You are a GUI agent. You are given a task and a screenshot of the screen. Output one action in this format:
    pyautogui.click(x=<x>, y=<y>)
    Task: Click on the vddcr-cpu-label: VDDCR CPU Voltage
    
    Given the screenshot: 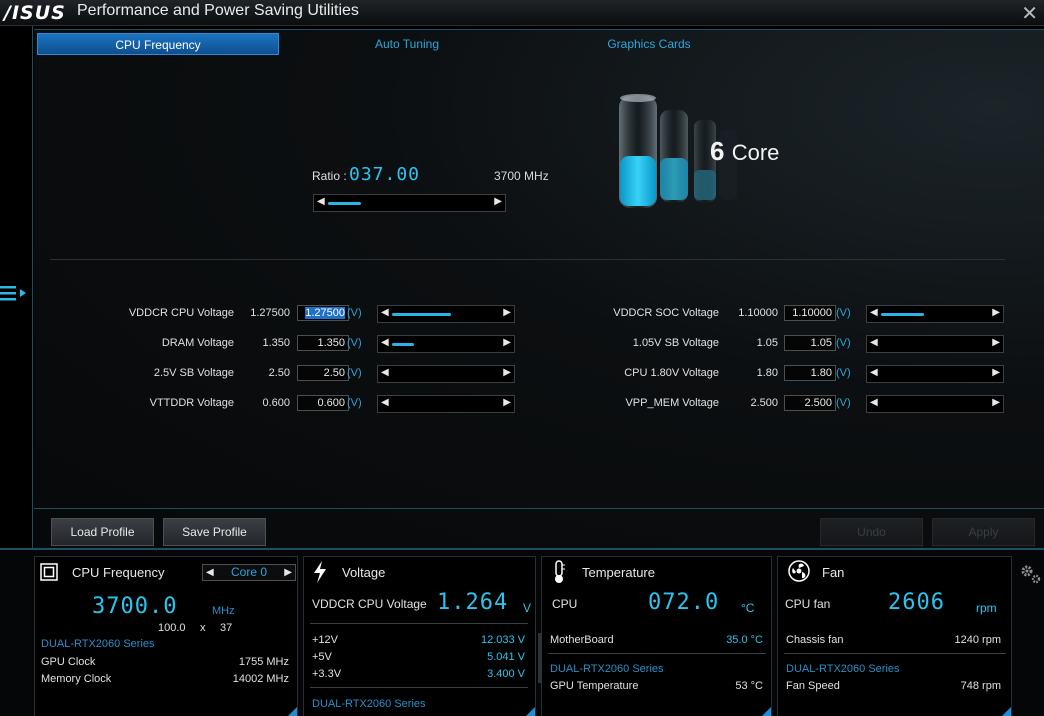 What is the action you would take?
    pyautogui.click(x=369, y=604)
    